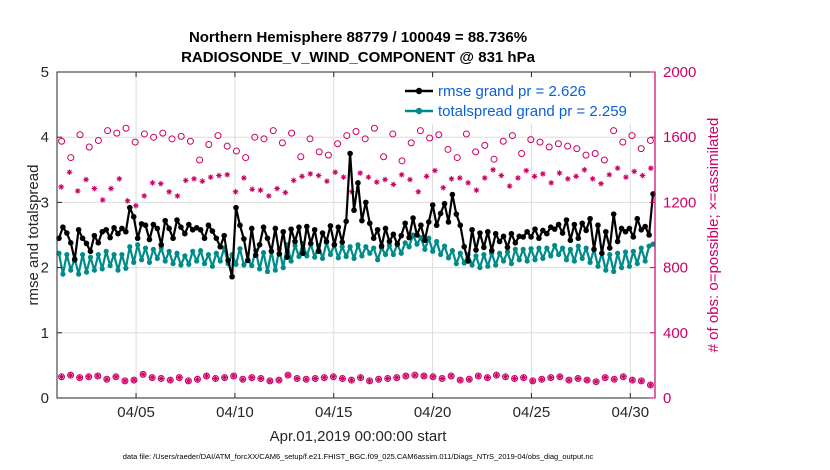  Describe the element at coordinates (45, 202) in the screenshot. I see `y-left-tick-label: 3` at that location.